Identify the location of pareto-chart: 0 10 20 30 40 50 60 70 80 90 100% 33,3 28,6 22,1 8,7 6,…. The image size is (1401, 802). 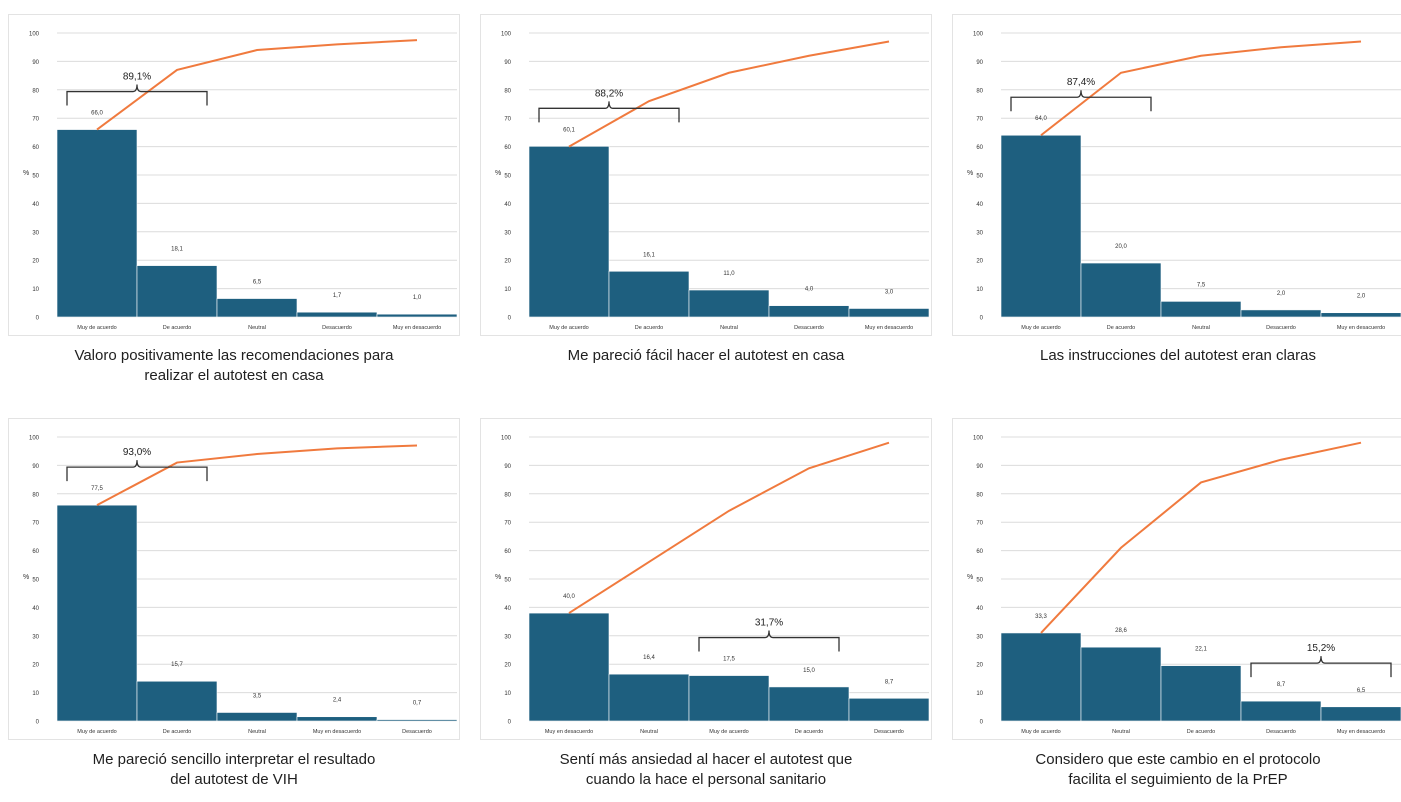
(1184, 585).